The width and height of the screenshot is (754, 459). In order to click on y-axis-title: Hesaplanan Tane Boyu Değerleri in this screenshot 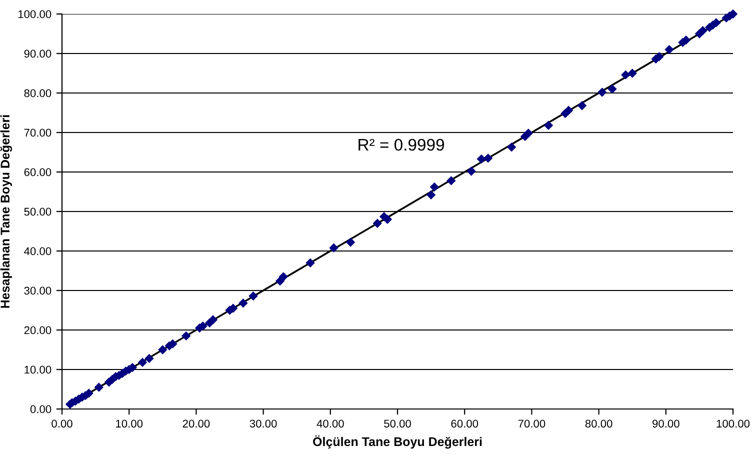, I will do `click(6, 211)`.